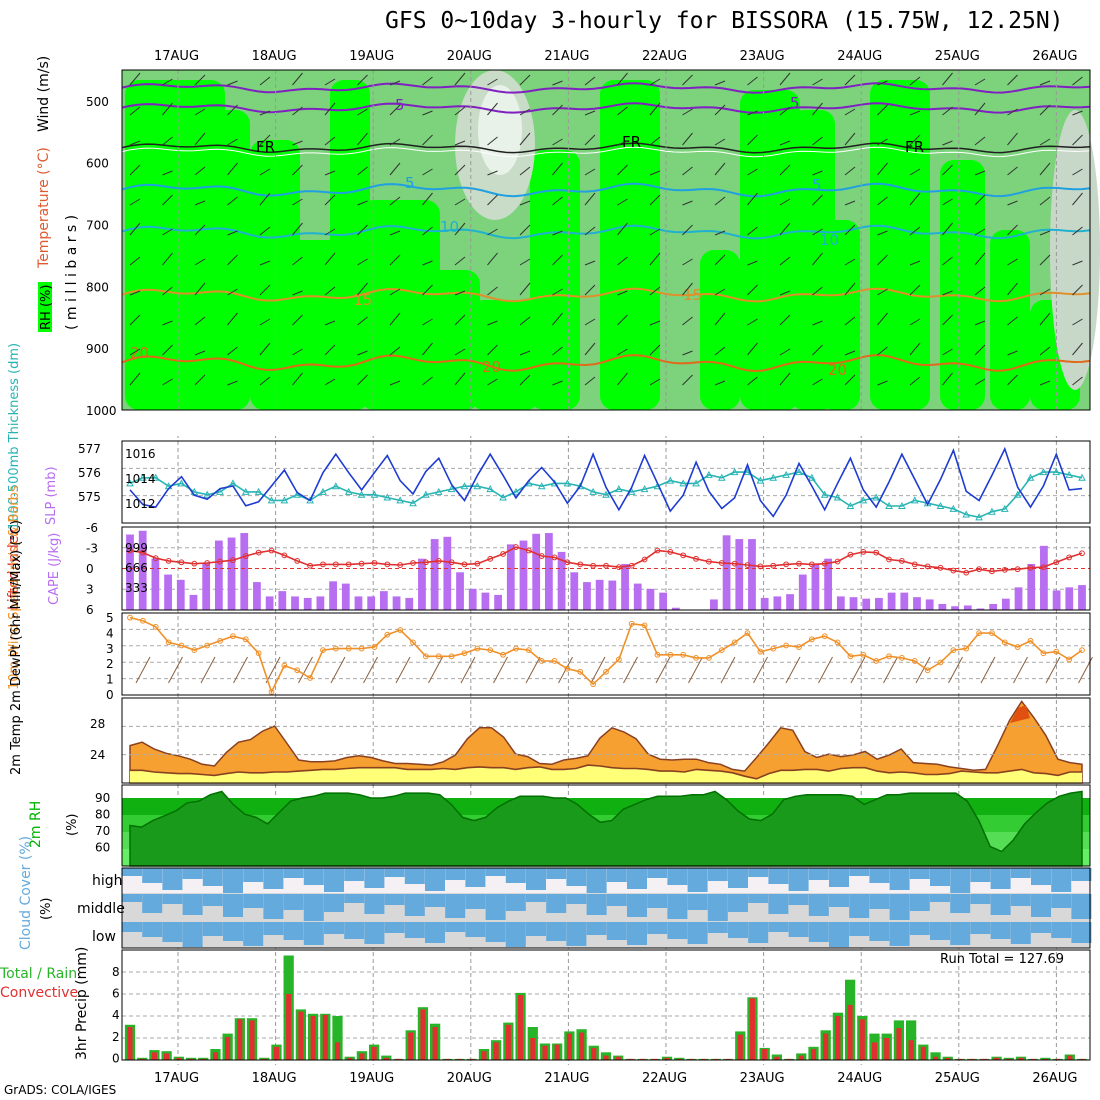 Image resolution: width=1100 pixels, height=1100 pixels. What do you see at coordinates (606, 363) in the screenshot?
I see `temp-contour-20c` at bounding box center [606, 363].